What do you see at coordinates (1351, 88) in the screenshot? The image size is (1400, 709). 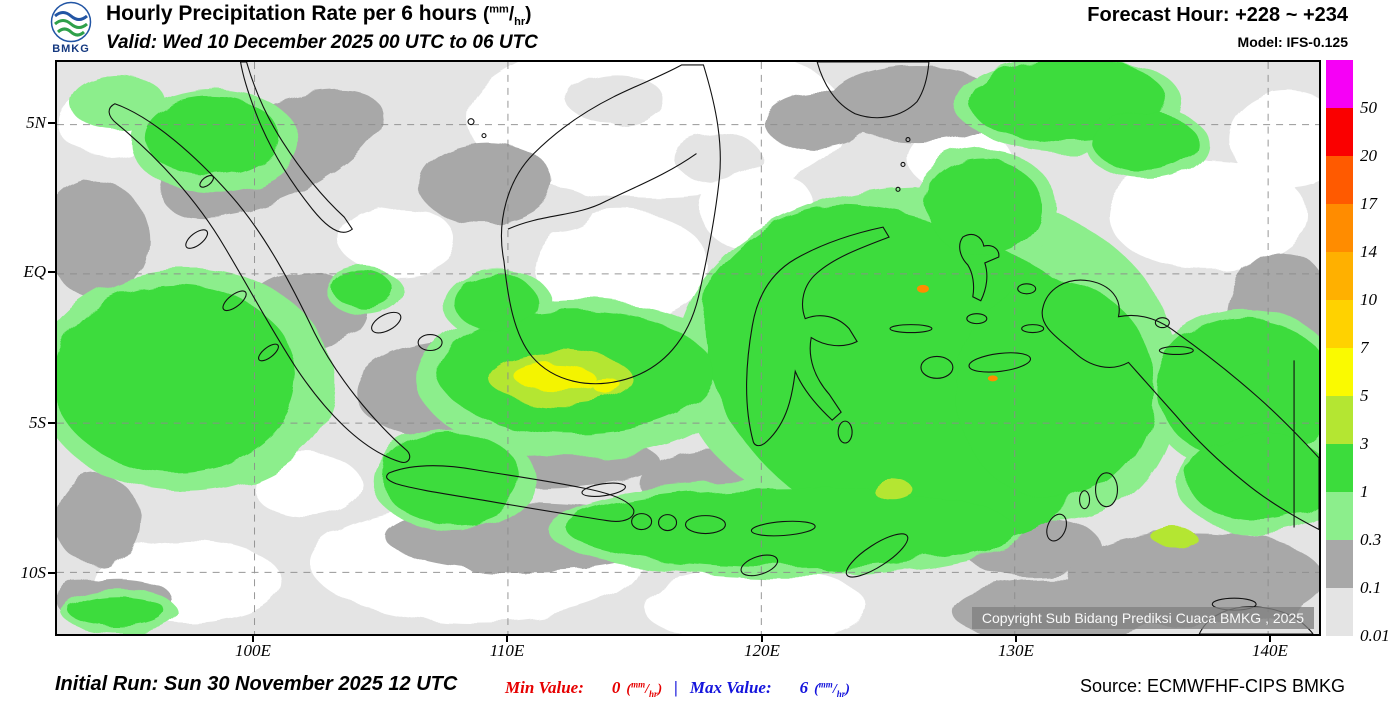 I see `colorbar-segment: 50` at bounding box center [1351, 88].